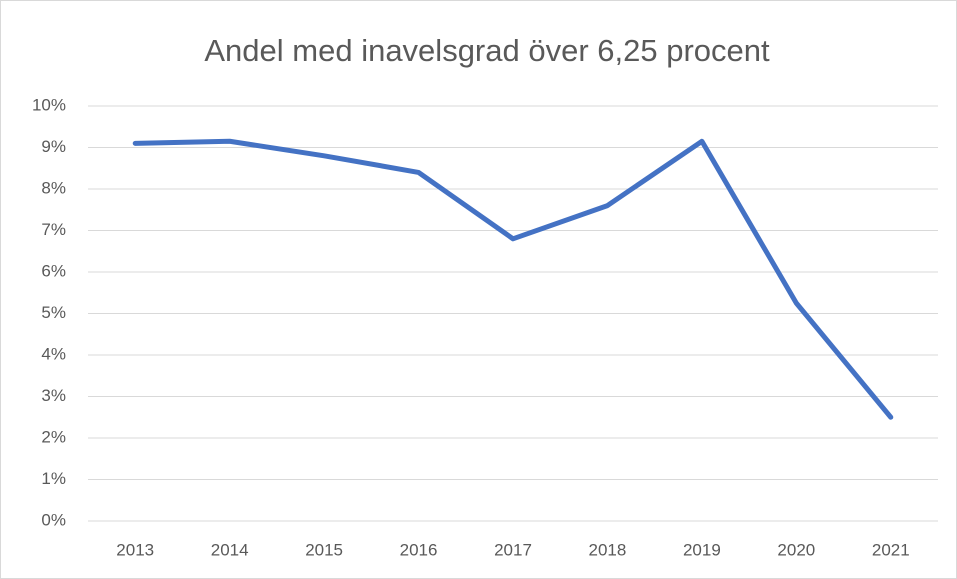 This screenshot has width=957, height=579. What do you see at coordinates (53, 229) in the screenshot?
I see `y-tick-label: 7%` at bounding box center [53, 229].